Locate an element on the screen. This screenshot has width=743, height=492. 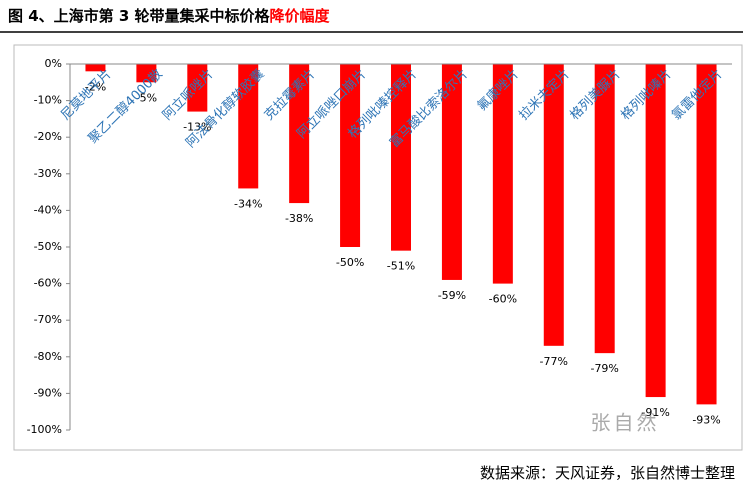
value-label: -38% is located at coordinates (299, 218).